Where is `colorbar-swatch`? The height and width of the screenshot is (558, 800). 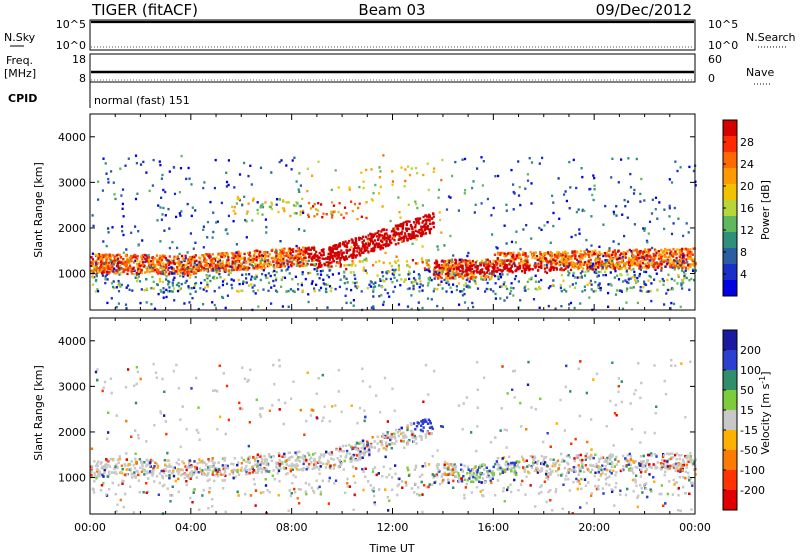
colorbar-swatch is located at coordinates (730, 256).